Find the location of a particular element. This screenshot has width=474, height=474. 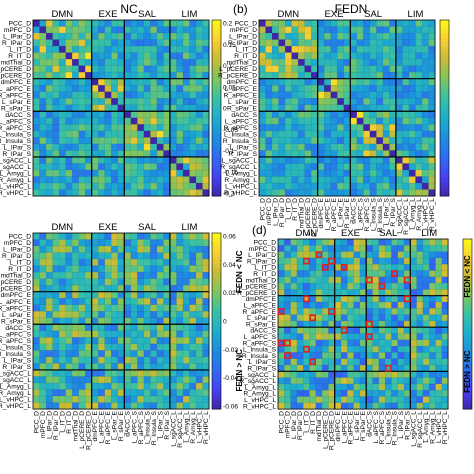

row-label: PCC_D is located at coordinates (20, 237).